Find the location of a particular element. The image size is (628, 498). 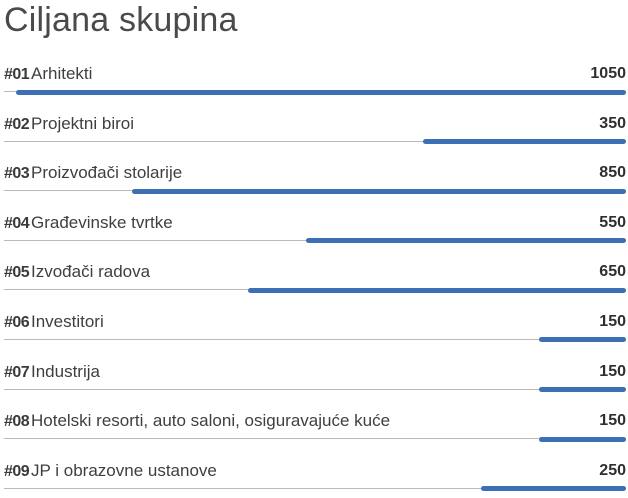

category-number: #02 is located at coordinates (17, 124).